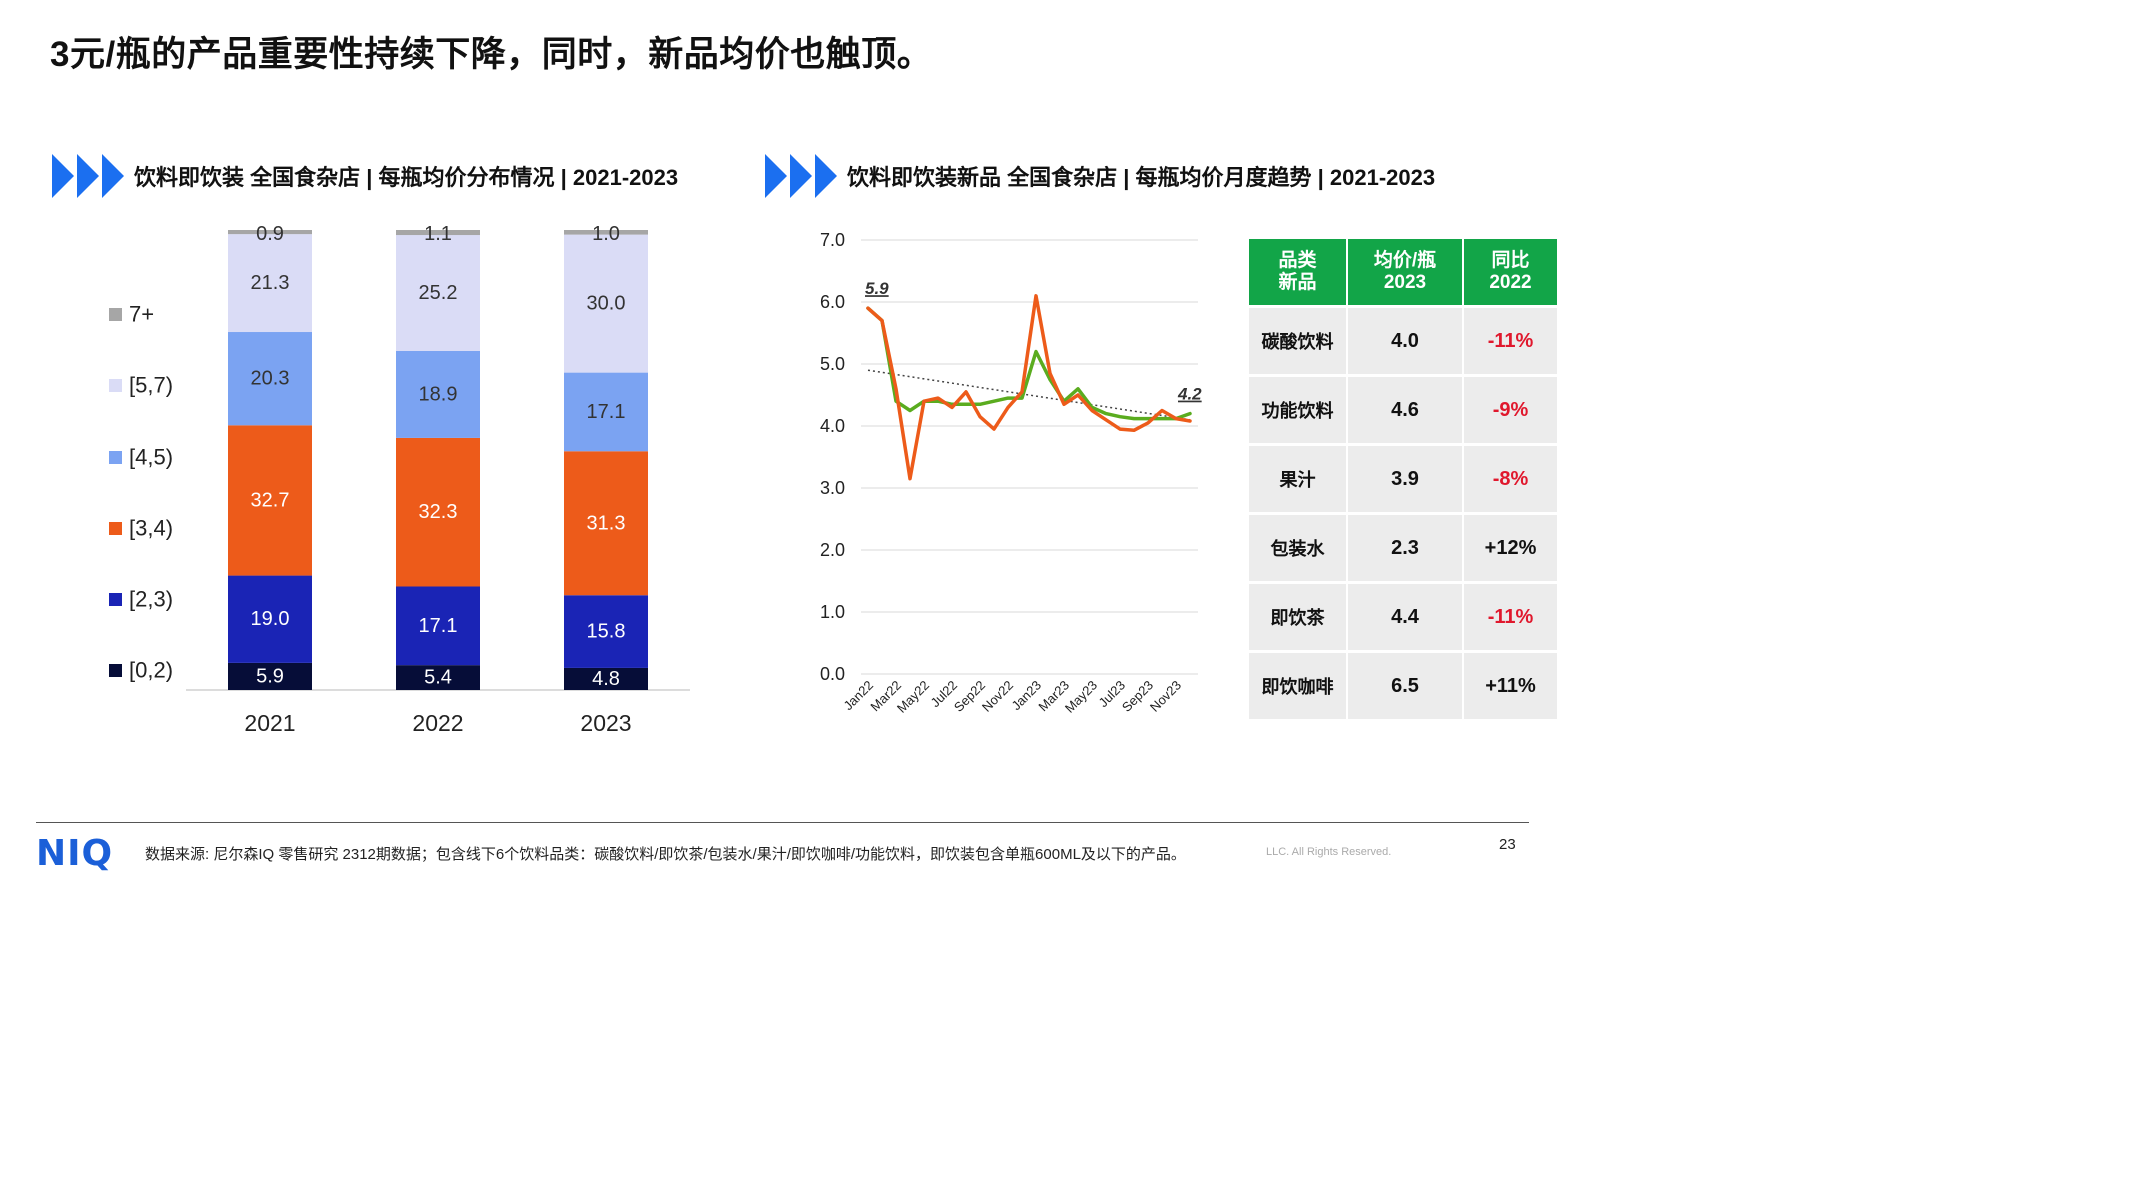 This screenshot has height=1200, width=2133. Describe the element at coordinates (1406, 408) in the screenshot. I see `table-cell-price: 4.6` at that location.